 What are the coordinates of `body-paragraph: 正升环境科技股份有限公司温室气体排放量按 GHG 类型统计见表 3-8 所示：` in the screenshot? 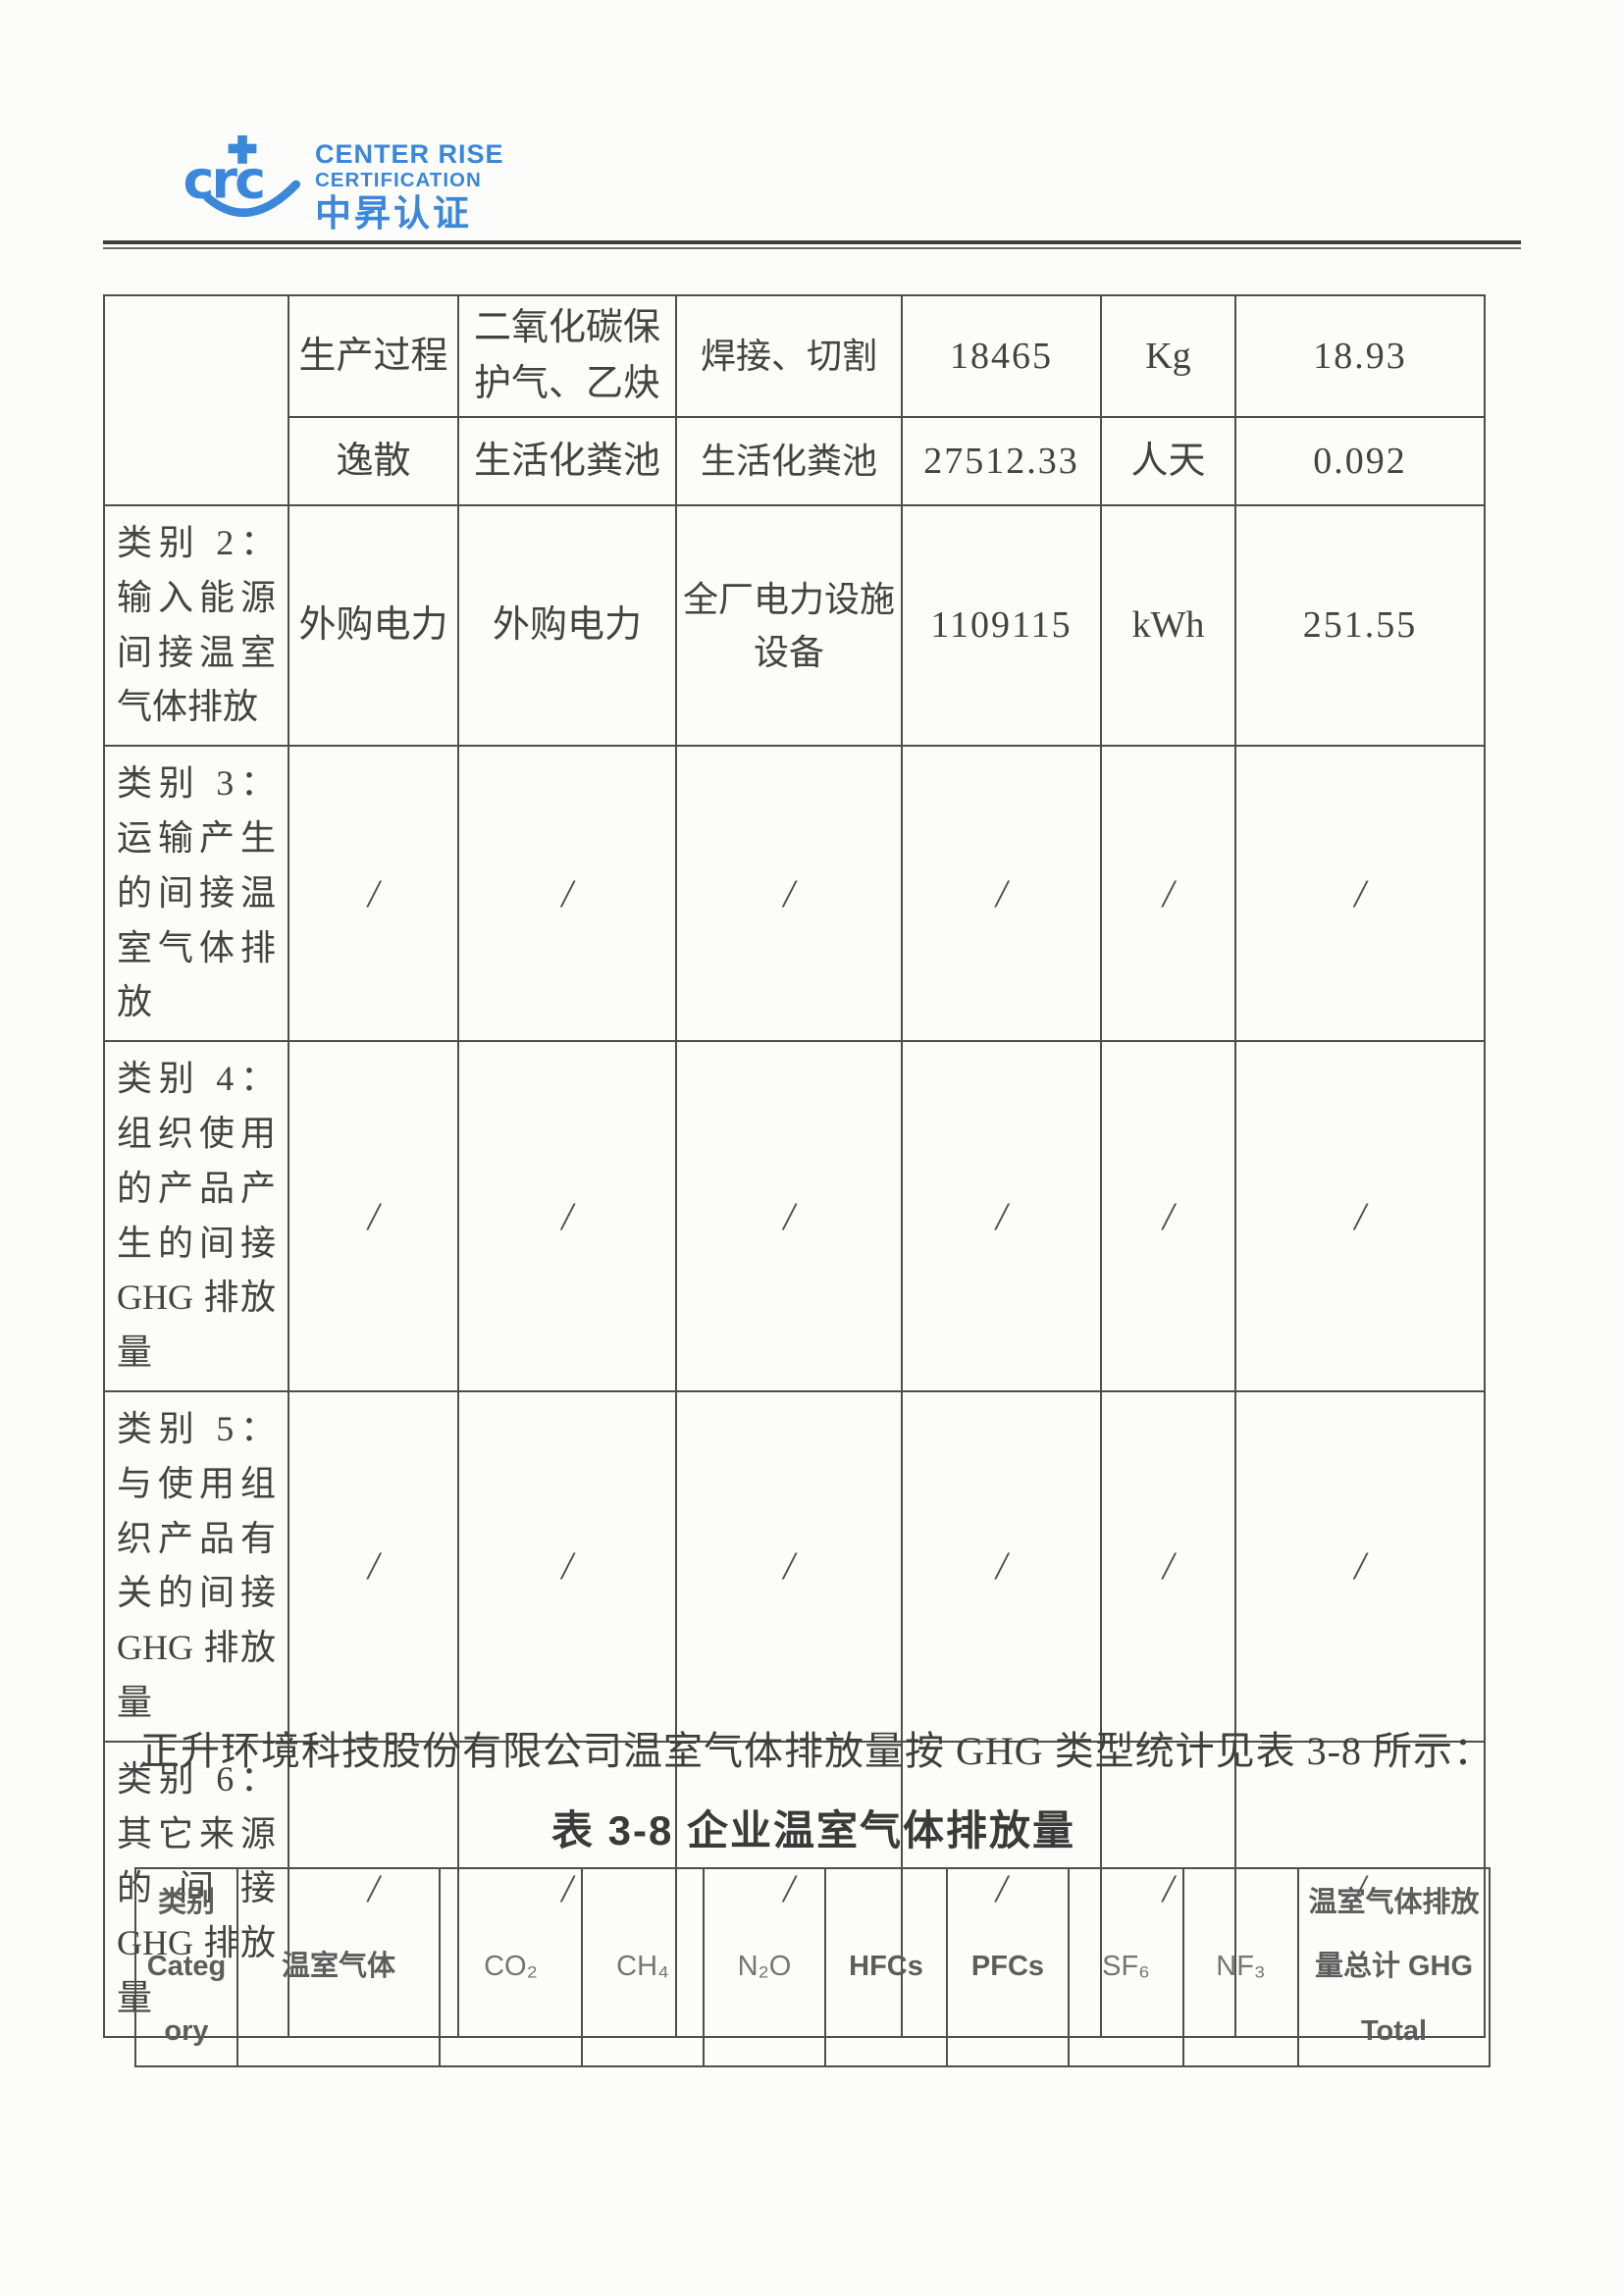 It's located at (816, 1751).